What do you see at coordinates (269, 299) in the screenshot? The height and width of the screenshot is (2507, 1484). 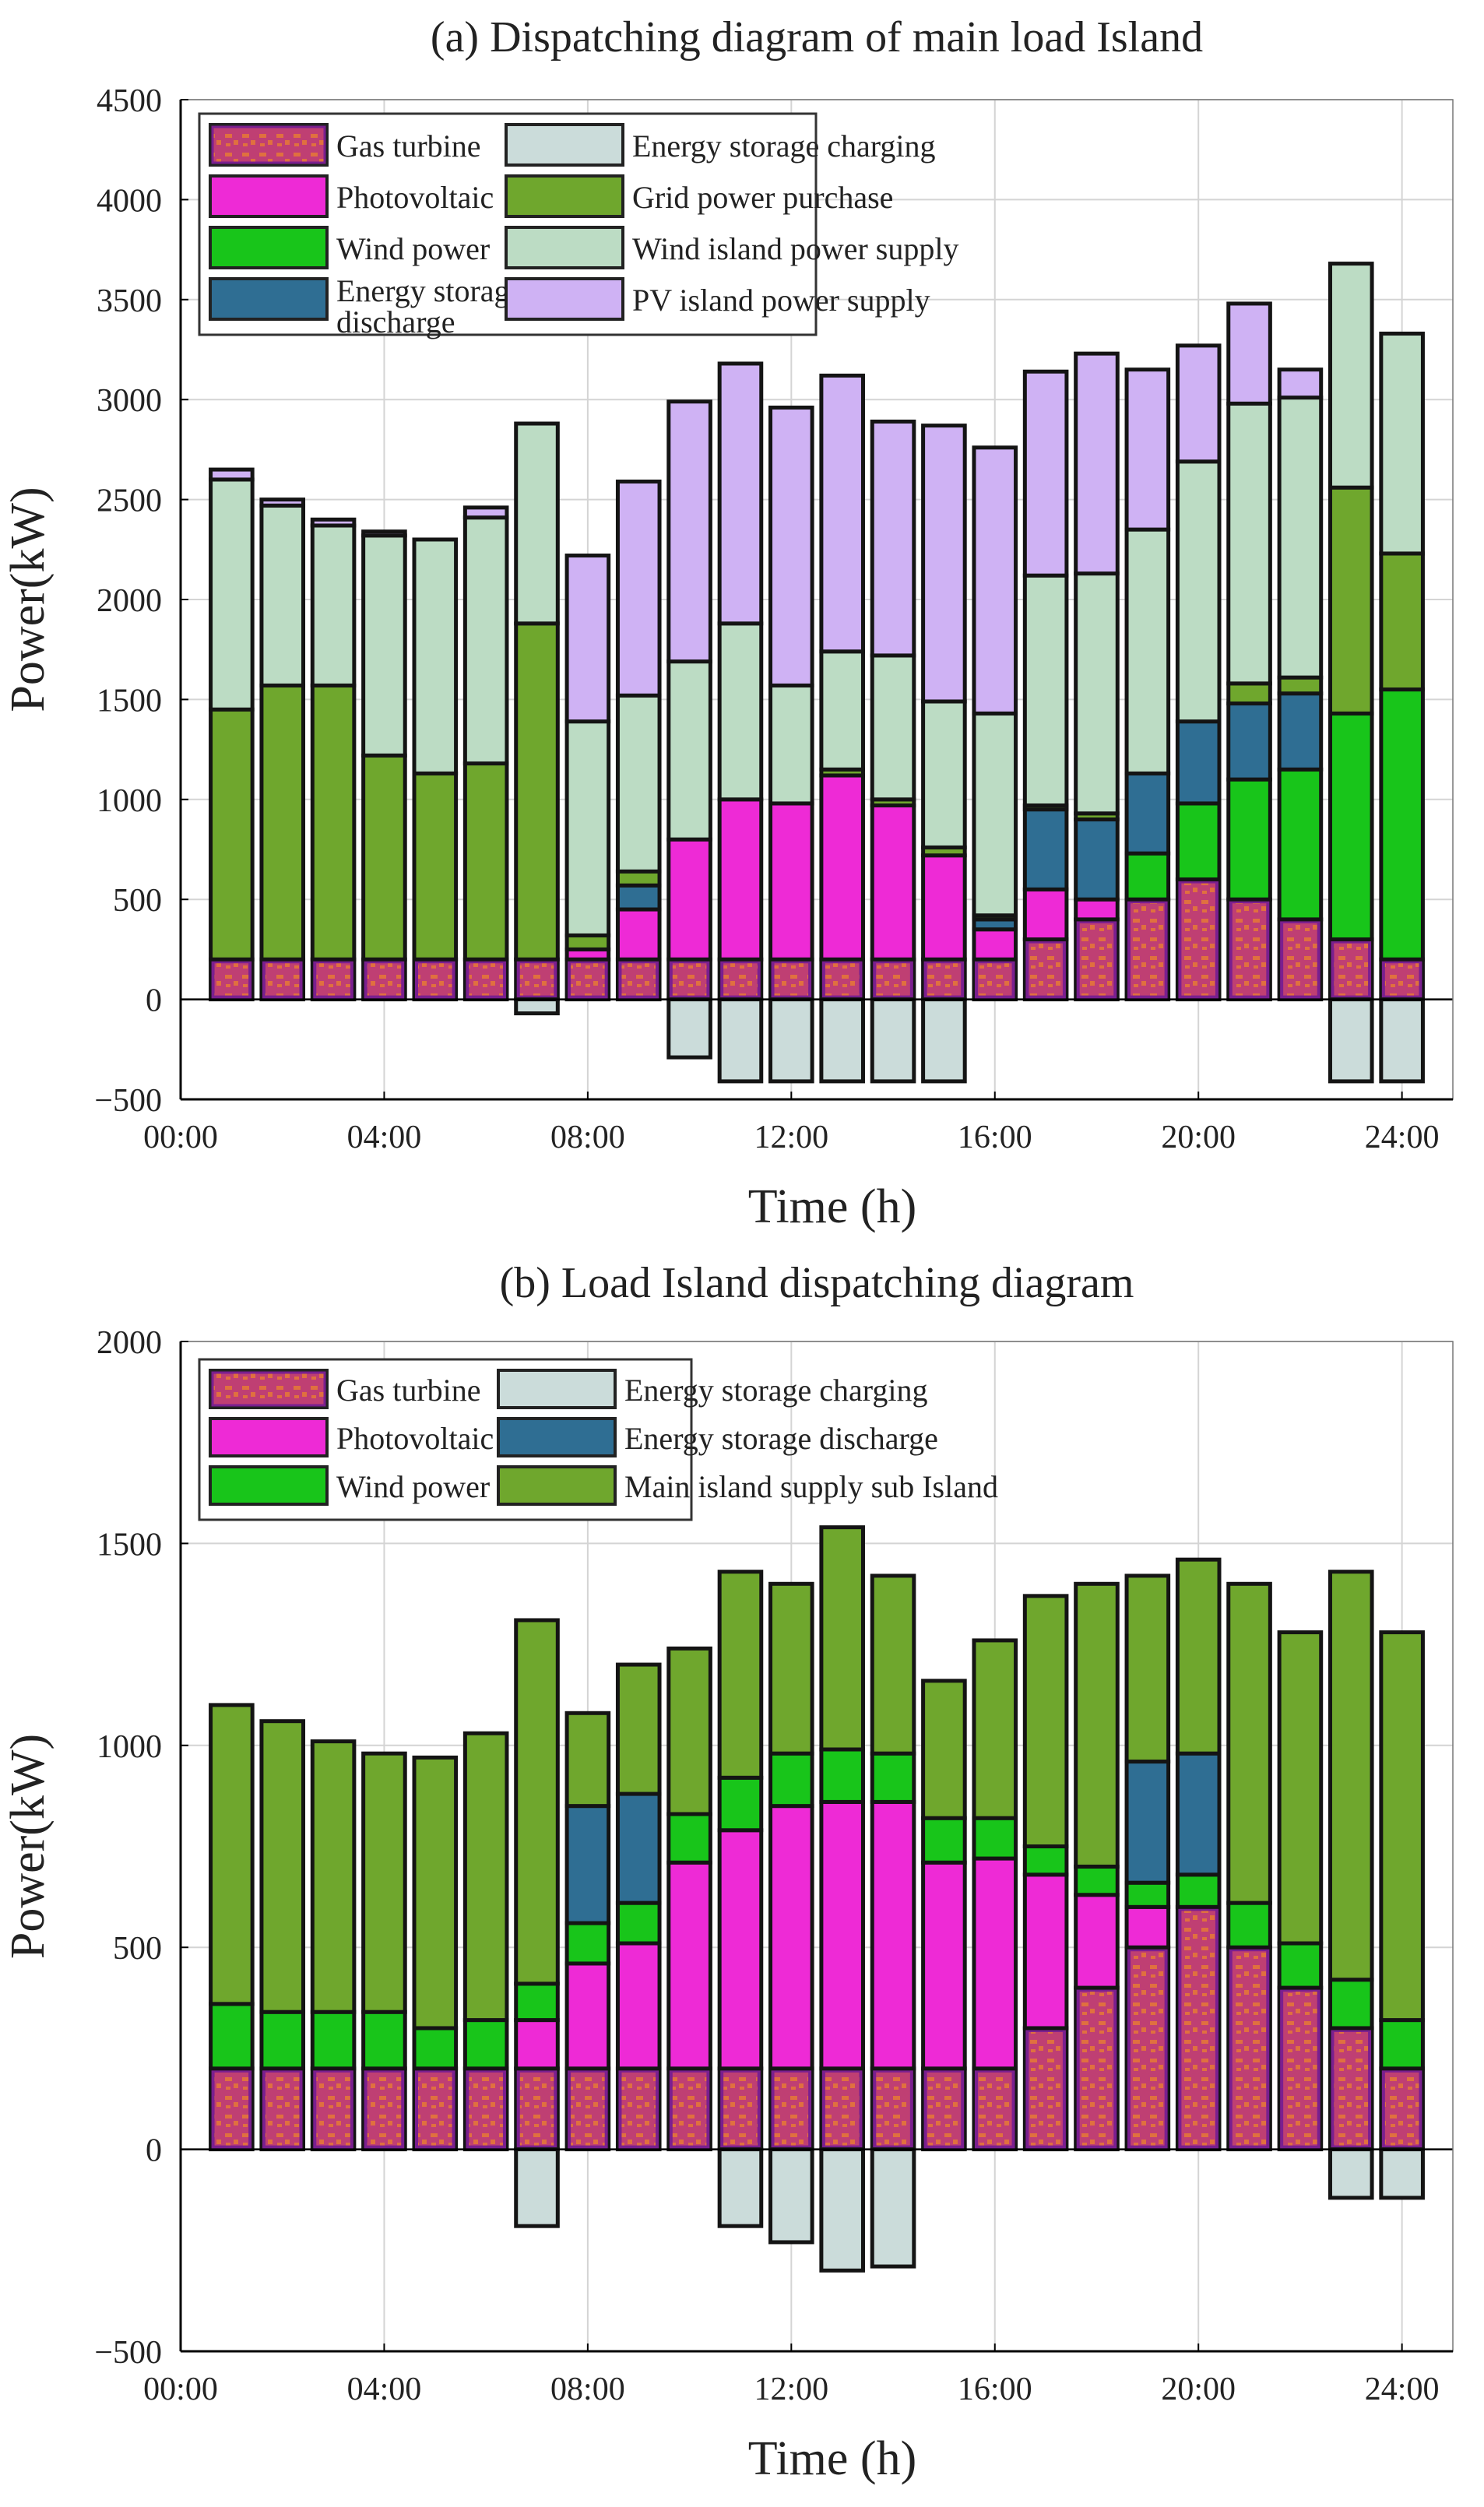 I see `legend-swatch-es_discharge` at bounding box center [269, 299].